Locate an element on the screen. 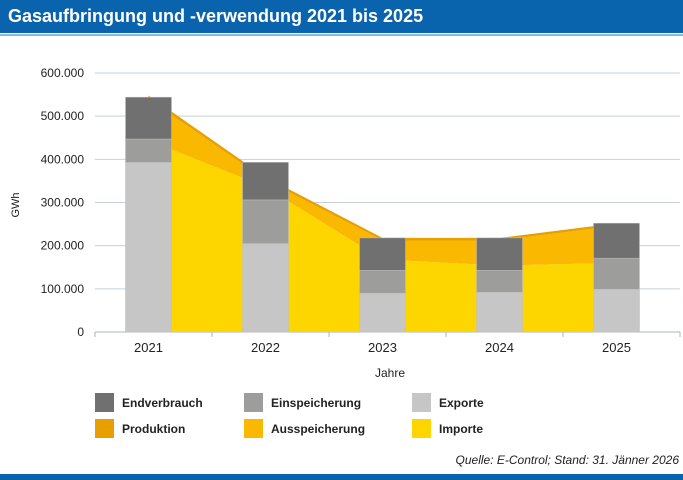 The height and width of the screenshot is (480, 683). x-axis-label: Jahre is located at coordinates (390, 373).